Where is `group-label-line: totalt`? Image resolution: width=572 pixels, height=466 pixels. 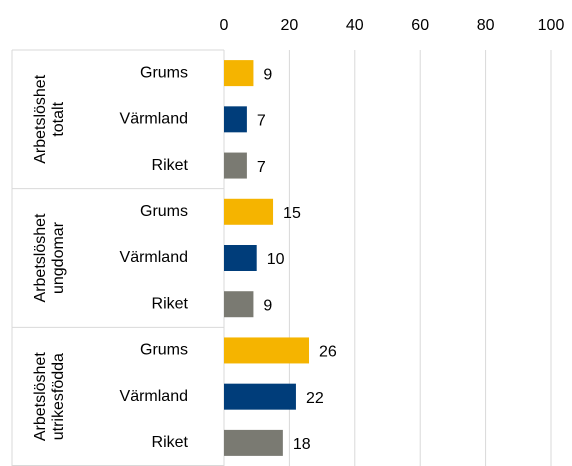
group-label-line: totalt is located at coordinates (58, 118).